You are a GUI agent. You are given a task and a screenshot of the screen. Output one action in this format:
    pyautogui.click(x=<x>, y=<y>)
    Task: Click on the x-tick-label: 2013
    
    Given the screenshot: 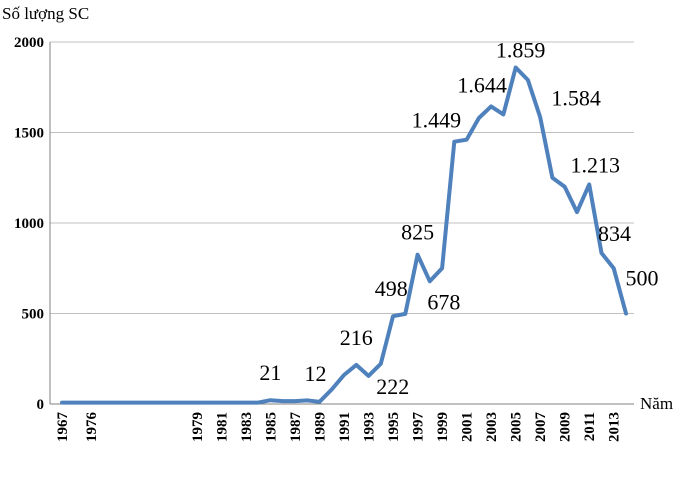 What is the action you would take?
    pyautogui.click(x=615, y=427)
    